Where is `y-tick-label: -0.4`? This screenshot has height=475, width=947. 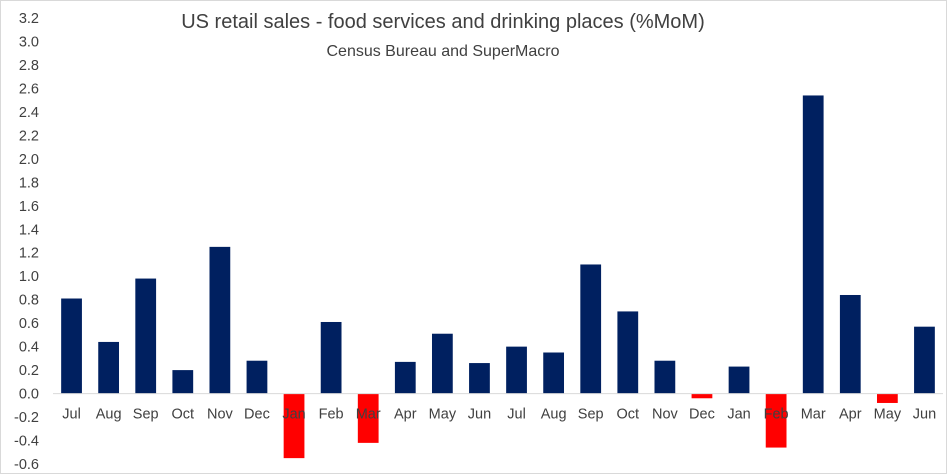
y-tick-label: -0.4 is located at coordinates (26, 442).